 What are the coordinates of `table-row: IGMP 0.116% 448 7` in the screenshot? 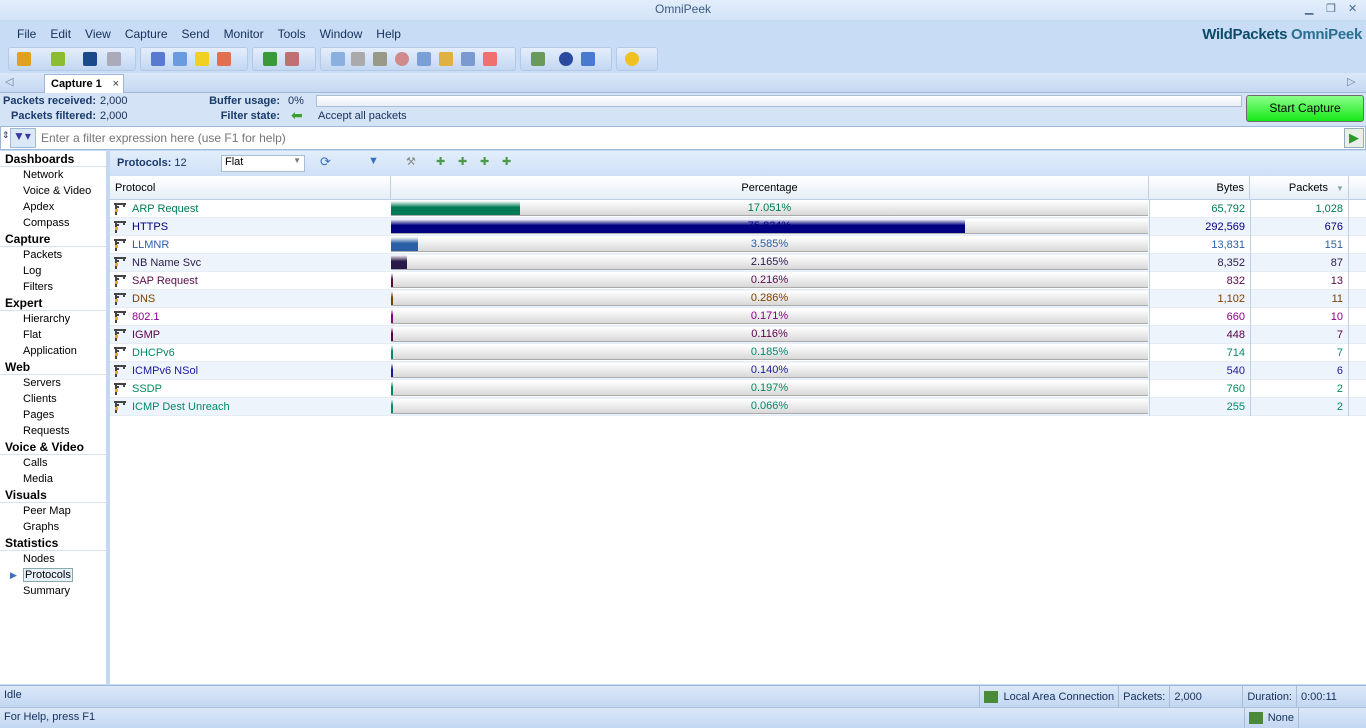 It's located at (738, 335).